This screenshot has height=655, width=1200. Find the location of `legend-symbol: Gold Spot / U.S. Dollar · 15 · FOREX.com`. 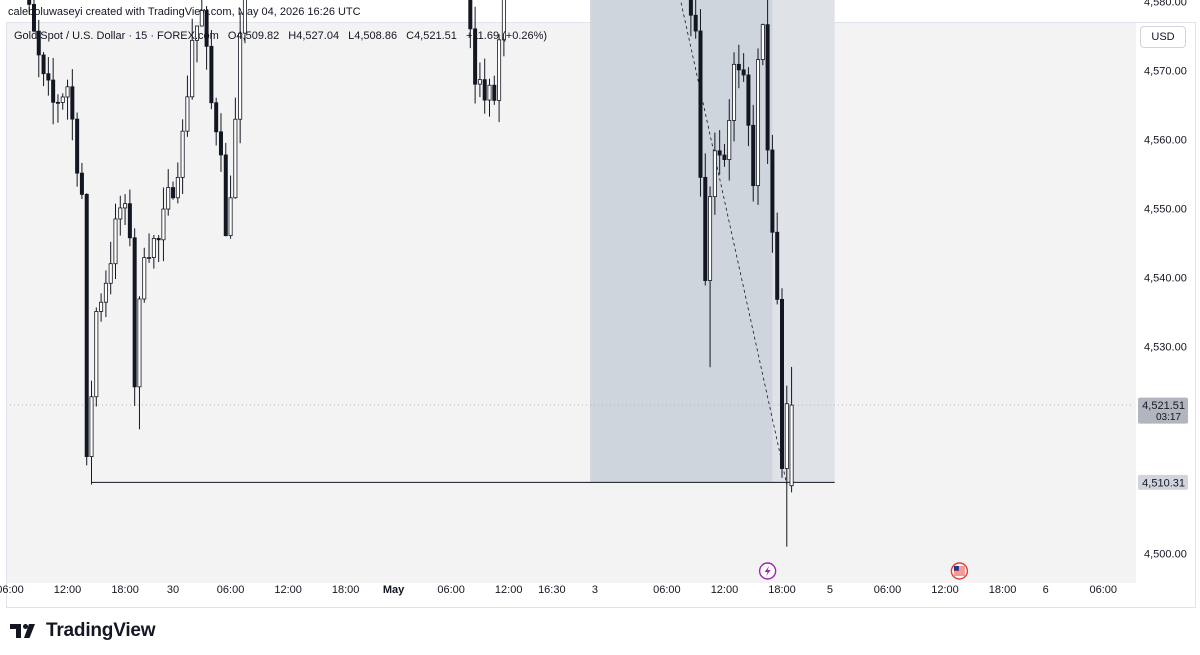

legend-symbol: Gold Spot / U.S. Dollar · 15 · FOREX.com is located at coordinates (116, 36).